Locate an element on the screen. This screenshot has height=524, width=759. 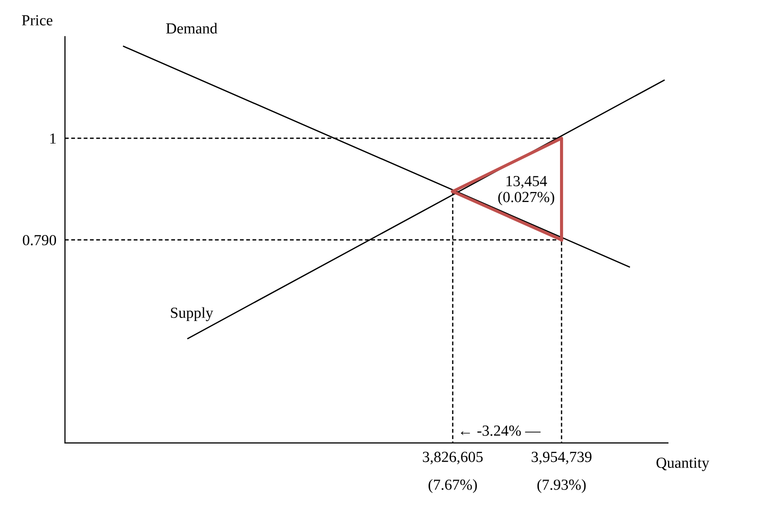
annotation: Supply is located at coordinates (192, 314).